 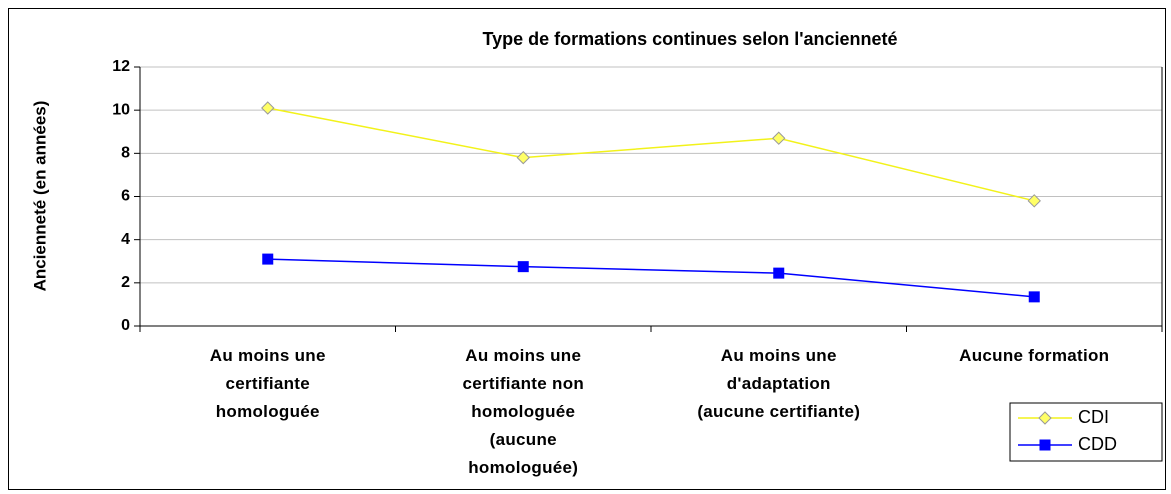 What do you see at coordinates (39, 196) in the screenshot?
I see `y-axis-label: Ancienneté (en années)` at bounding box center [39, 196].